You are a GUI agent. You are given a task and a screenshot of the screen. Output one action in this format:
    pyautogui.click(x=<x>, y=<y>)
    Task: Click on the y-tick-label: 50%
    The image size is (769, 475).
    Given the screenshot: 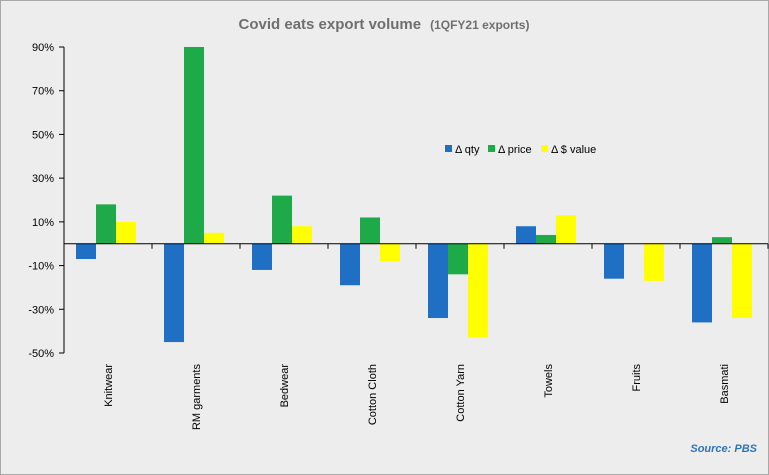 What is the action you would take?
    pyautogui.click(x=43, y=135)
    